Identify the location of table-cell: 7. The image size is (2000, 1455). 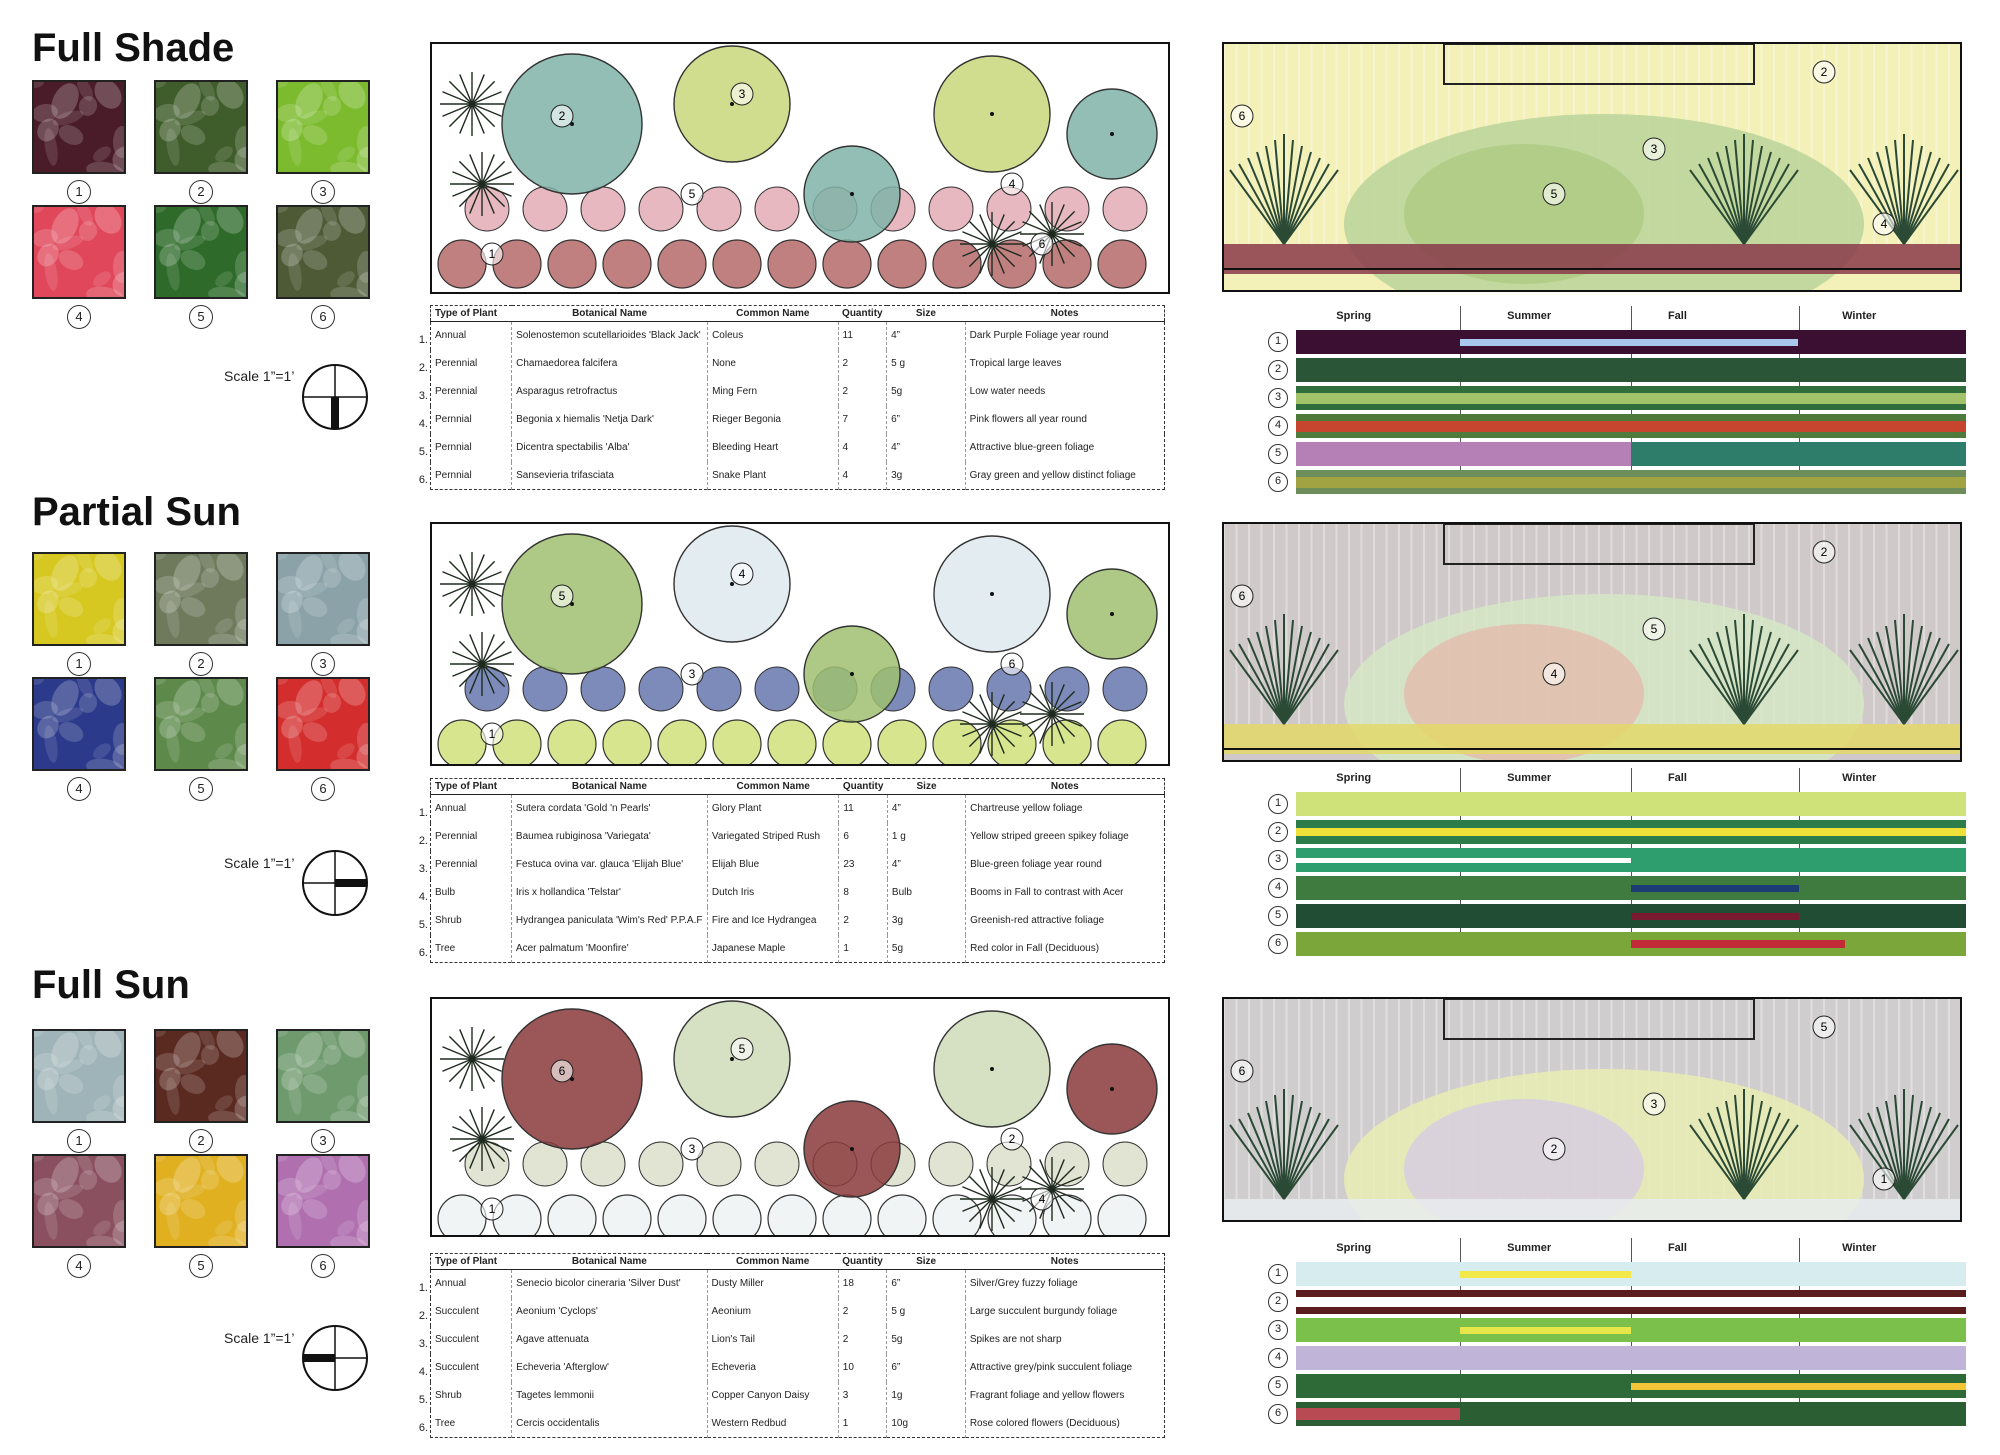
(863, 419).